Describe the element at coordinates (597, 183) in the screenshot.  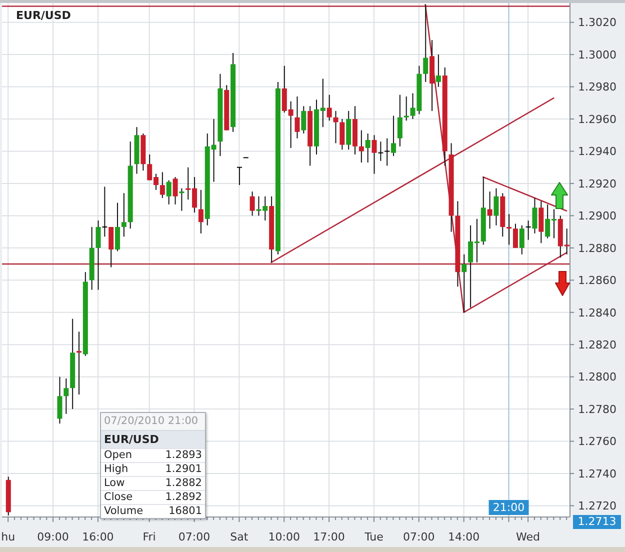
I see `y-tick-label: 1.2920` at that location.